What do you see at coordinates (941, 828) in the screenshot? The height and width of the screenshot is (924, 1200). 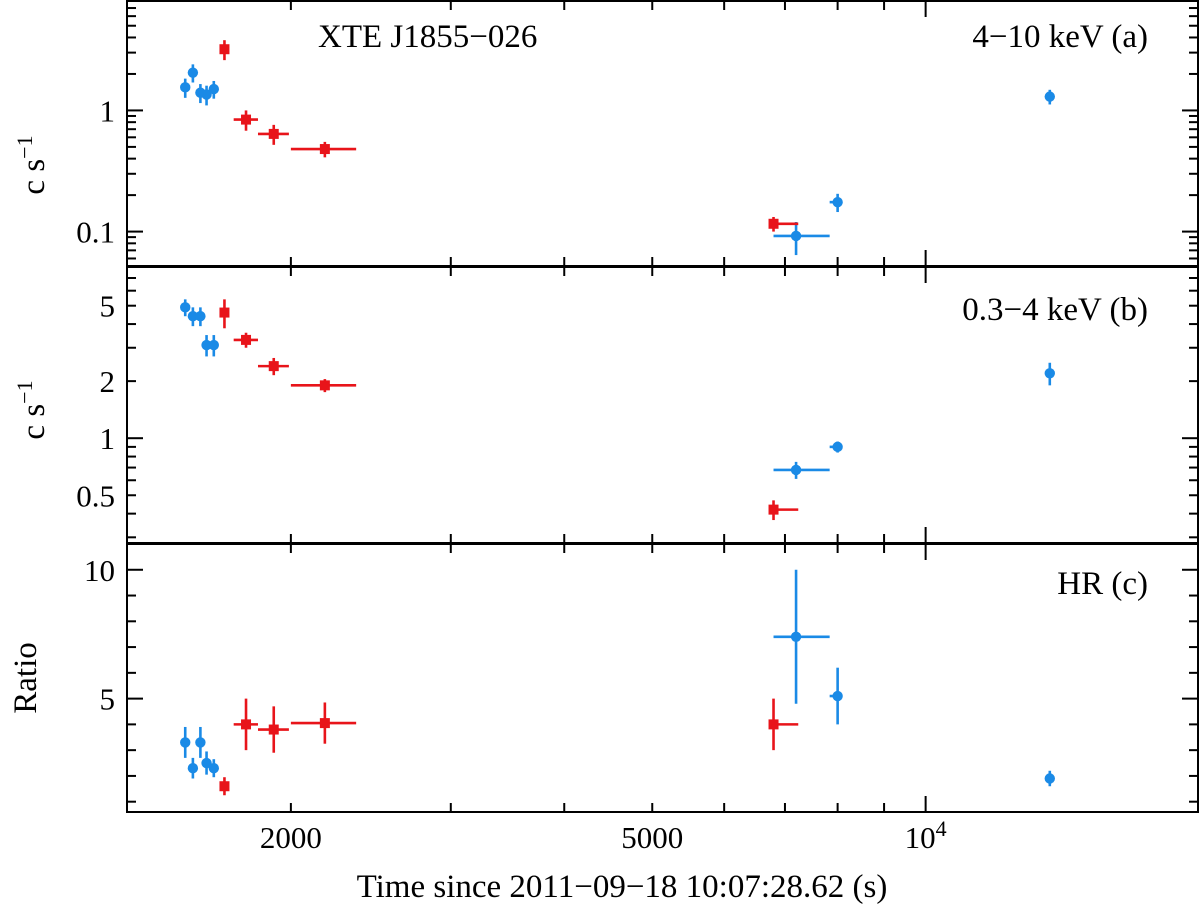 I see `x-tick-label-exponent: 4` at bounding box center [941, 828].